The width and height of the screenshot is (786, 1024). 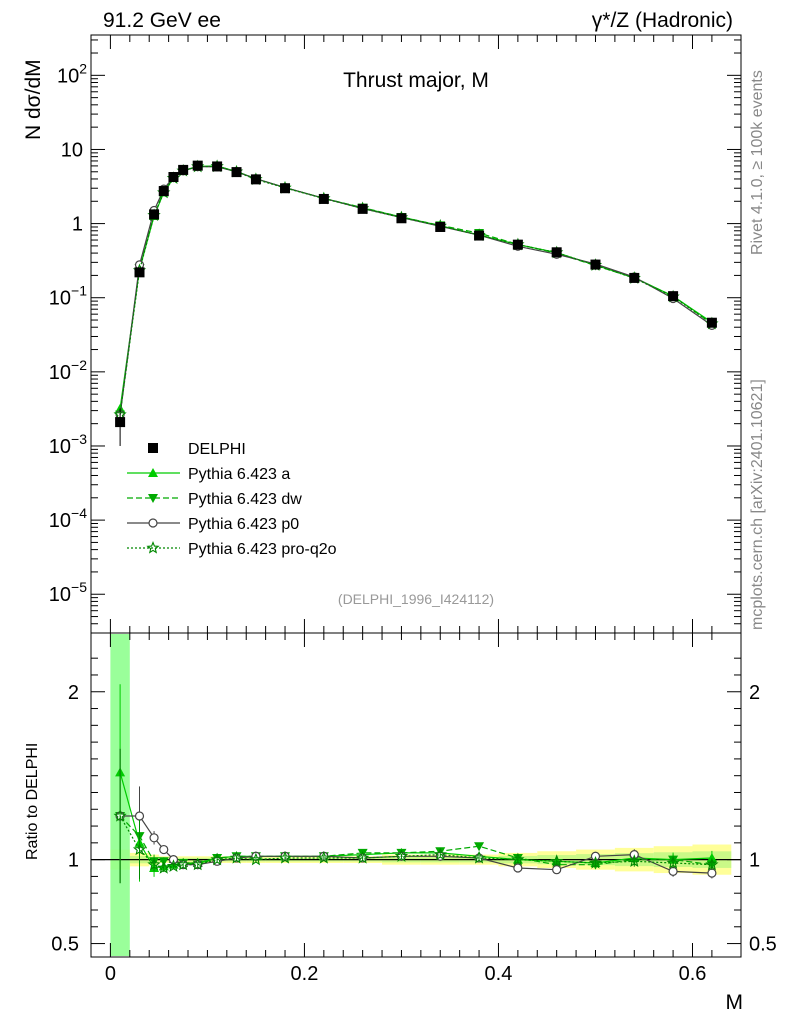 I want to click on legend-label: Pythia 6.423 a, so click(x=239, y=474).